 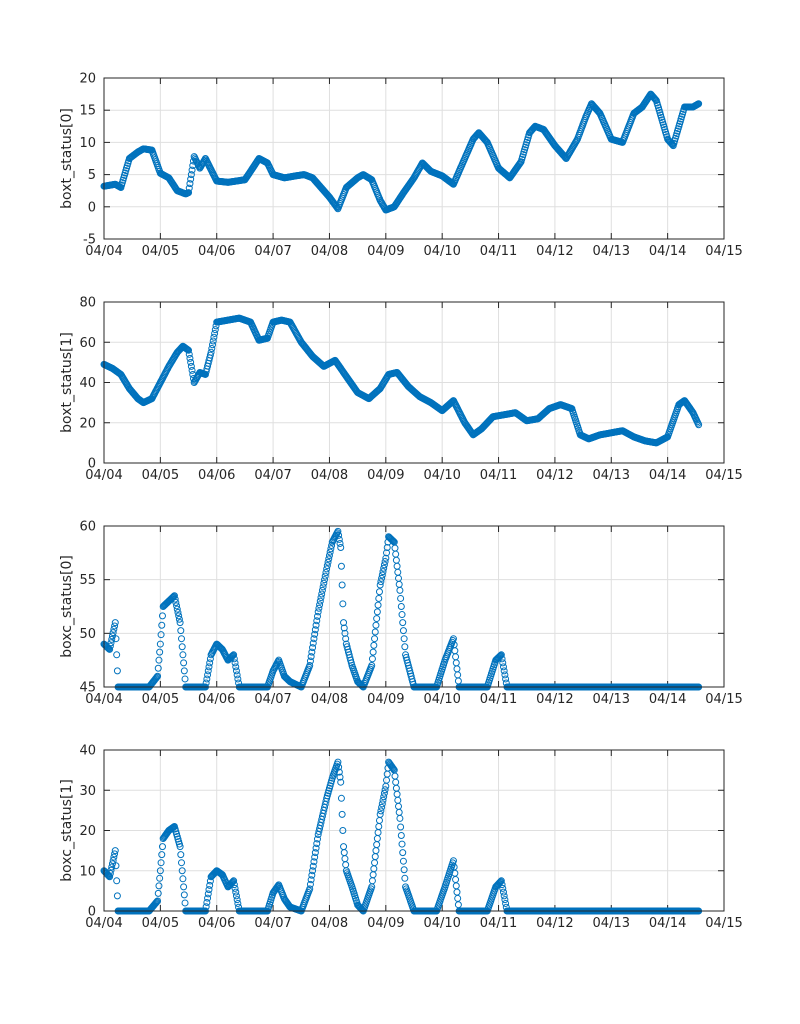 What do you see at coordinates (87, 383) in the screenshot?
I see `y-tick-label: 40` at bounding box center [87, 383].